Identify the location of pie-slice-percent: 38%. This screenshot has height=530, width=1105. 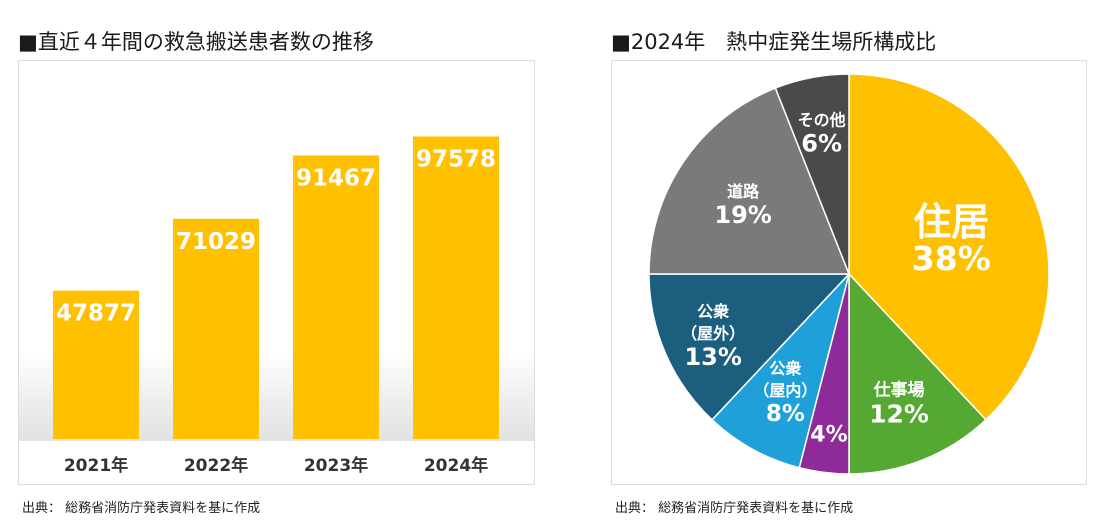
(951, 258).